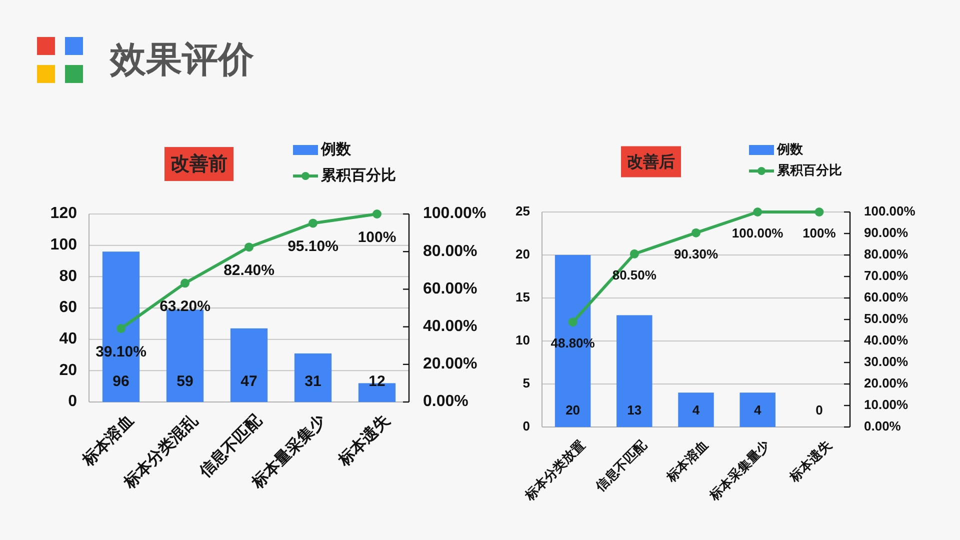  What do you see at coordinates (523, 210) in the screenshot?
I see `y-tick-label: 25` at bounding box center [523, 210].